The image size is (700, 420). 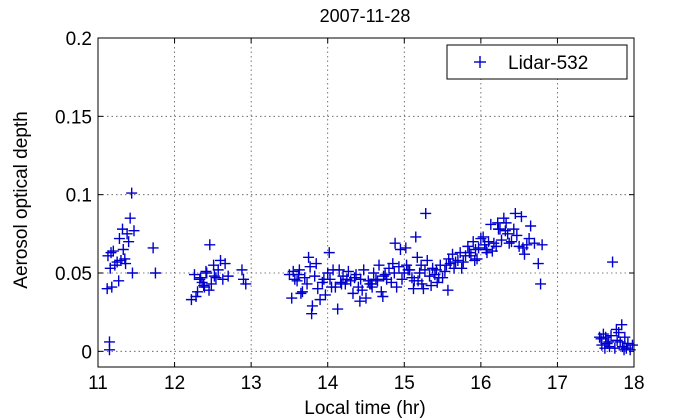 What do you see at coordinates (537, 62) in the screenshot?
I see `legend: Lidar-532` at bounding box center [537, 62].